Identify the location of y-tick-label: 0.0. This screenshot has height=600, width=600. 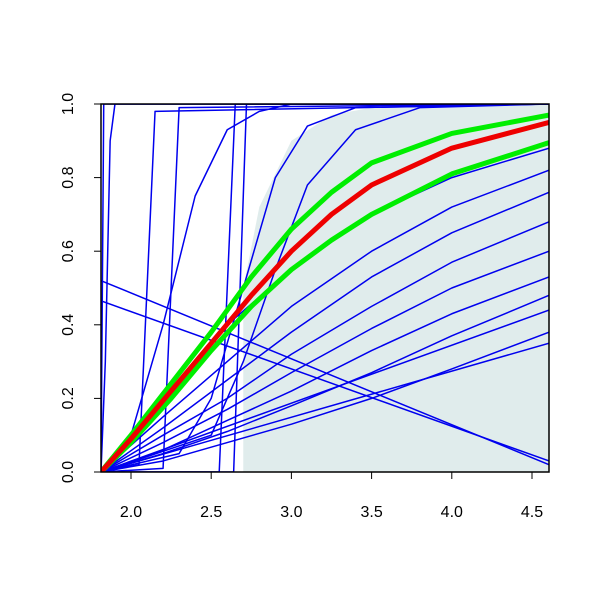
(68, 472).